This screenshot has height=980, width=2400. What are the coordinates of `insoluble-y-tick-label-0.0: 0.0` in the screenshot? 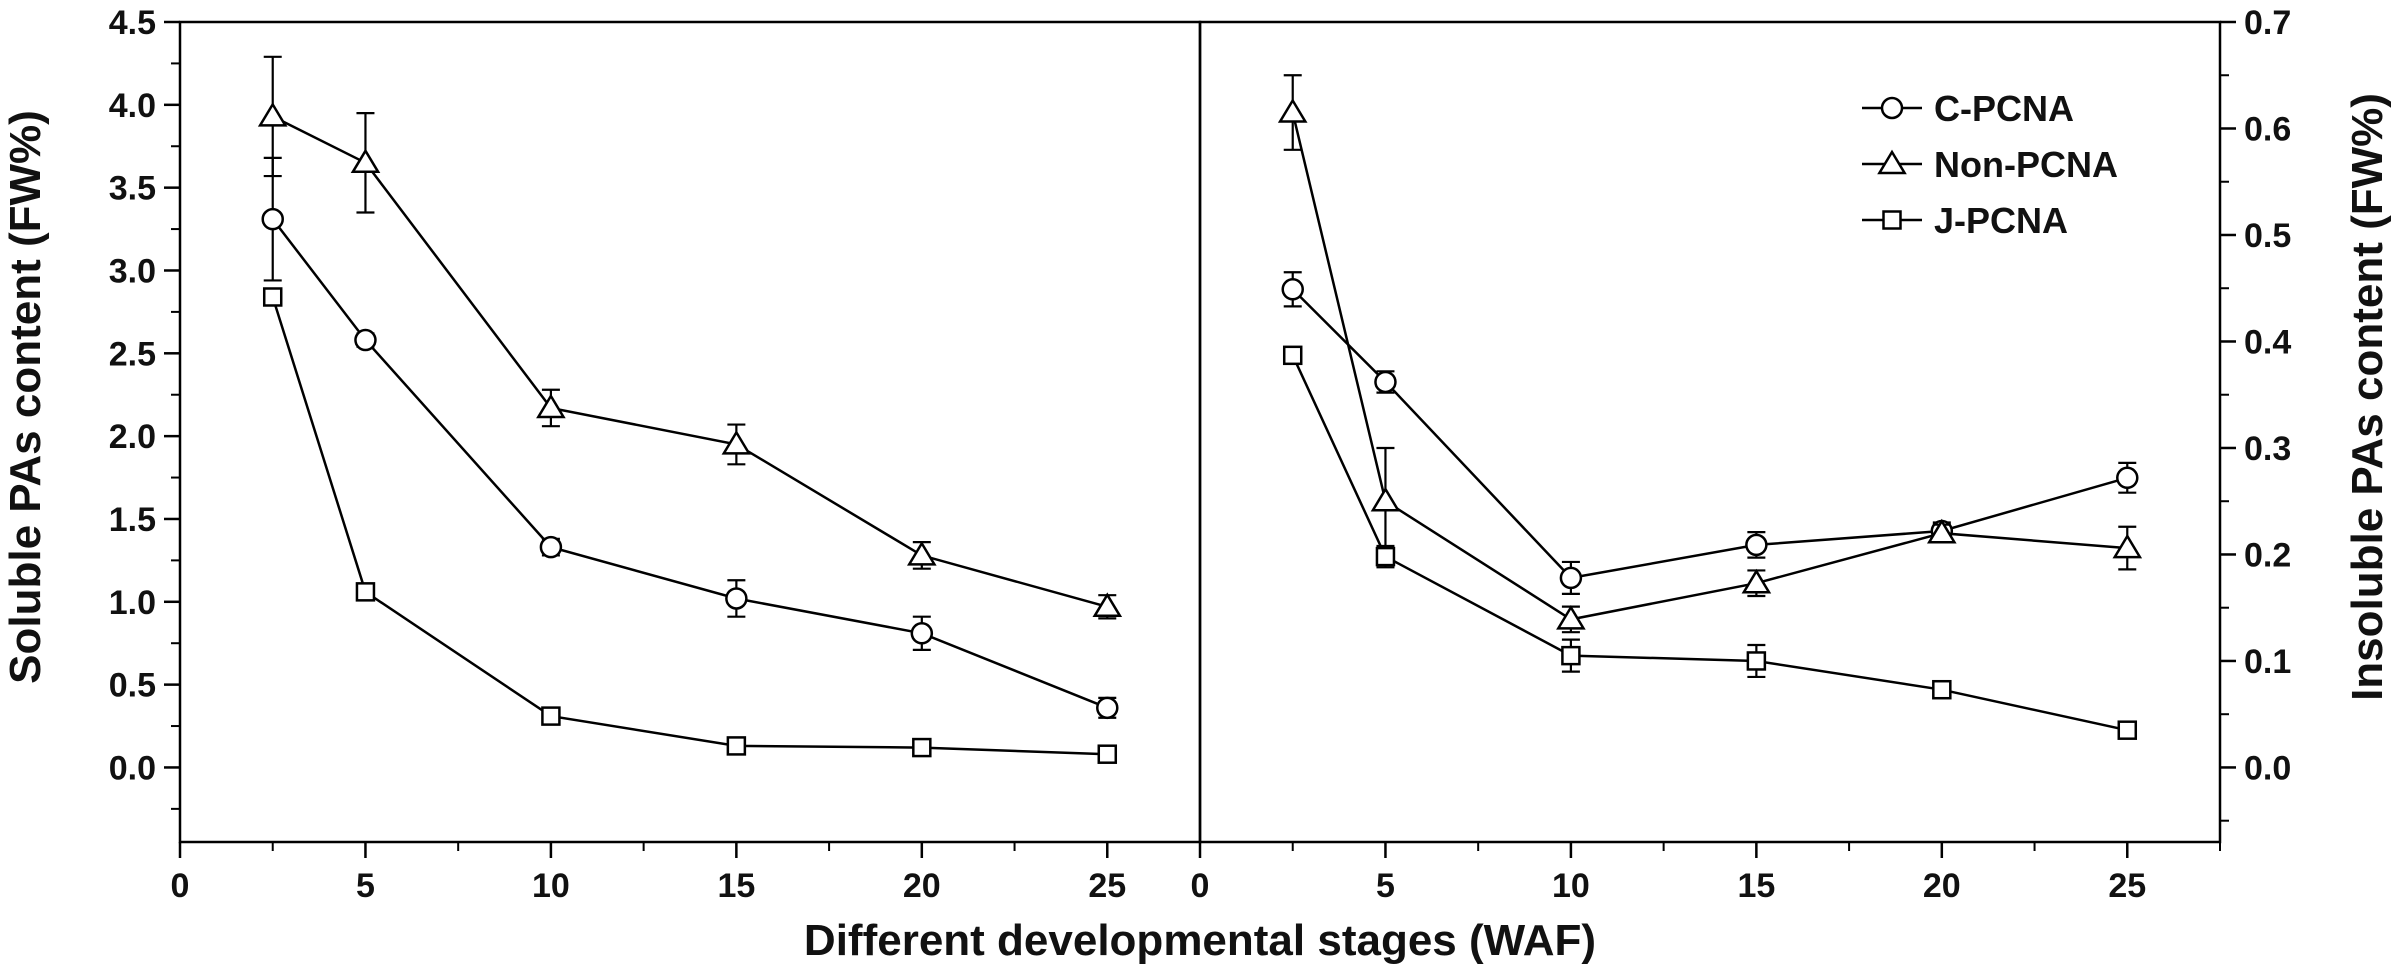 It's located at (2267, 768).